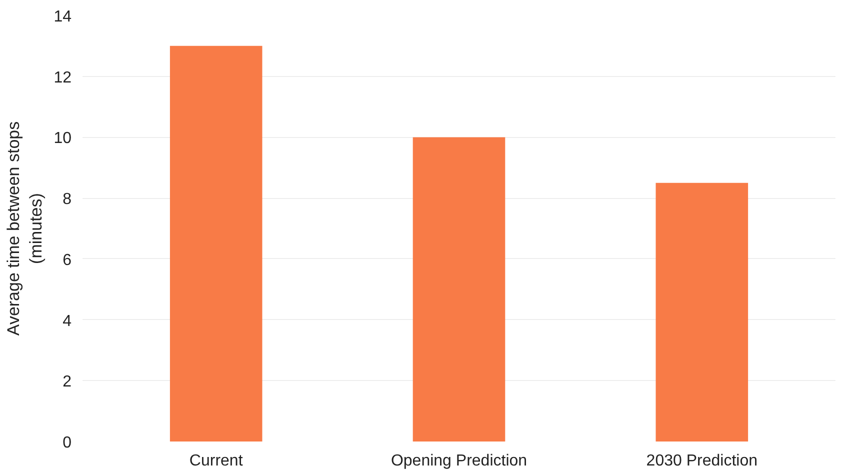 The width and height of the screenshot is (855, 472). What do you see at coordinates (63, 17) in the screenshot?
I see `y-tick-label: 14` at bounding box center [63, 17].